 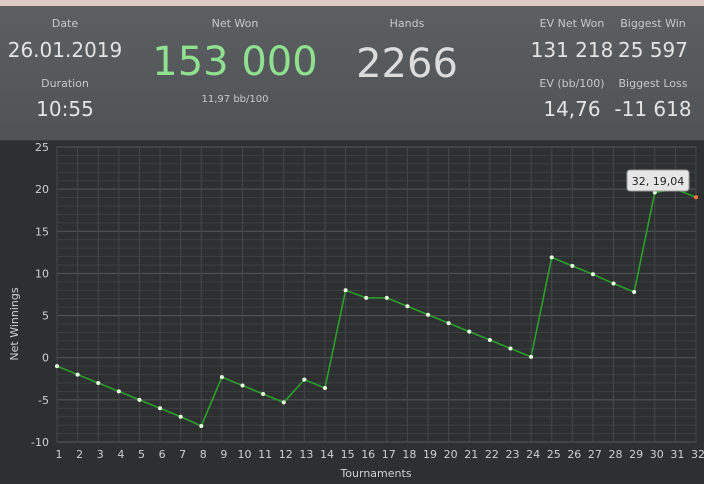 I want to click on x-tick-label: 16, so click(x=368, y=454).